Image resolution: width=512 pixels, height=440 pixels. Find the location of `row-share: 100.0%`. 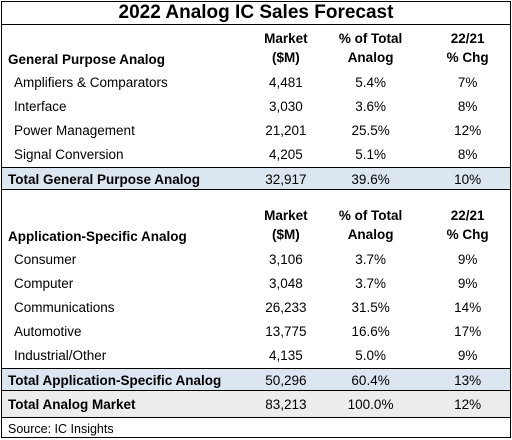

row-share: 100.0% is located at coordinates (370, 404).